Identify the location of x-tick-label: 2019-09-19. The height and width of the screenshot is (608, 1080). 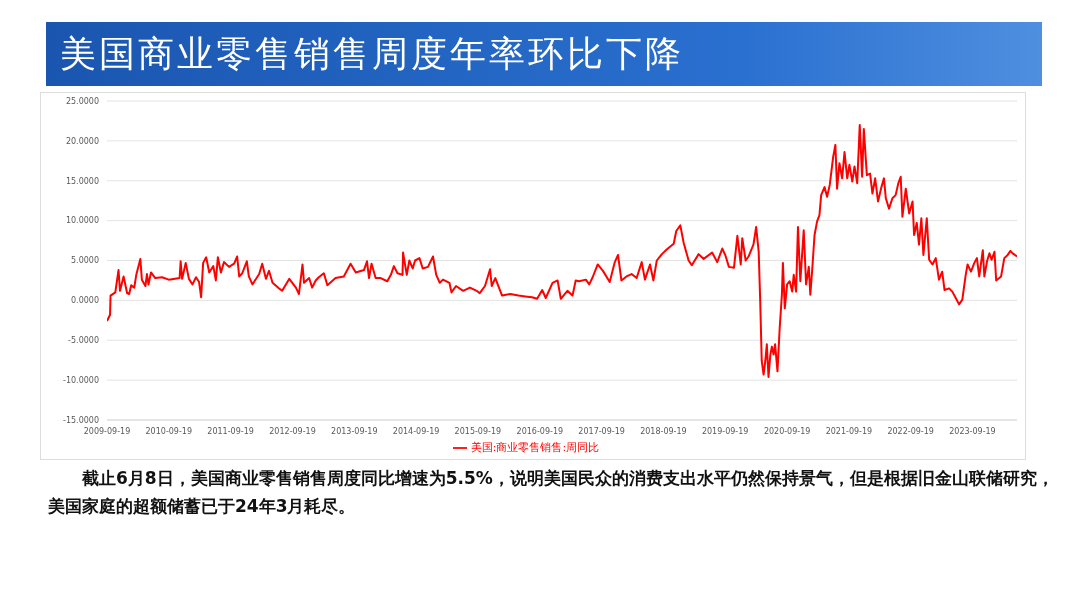
(725, 431).